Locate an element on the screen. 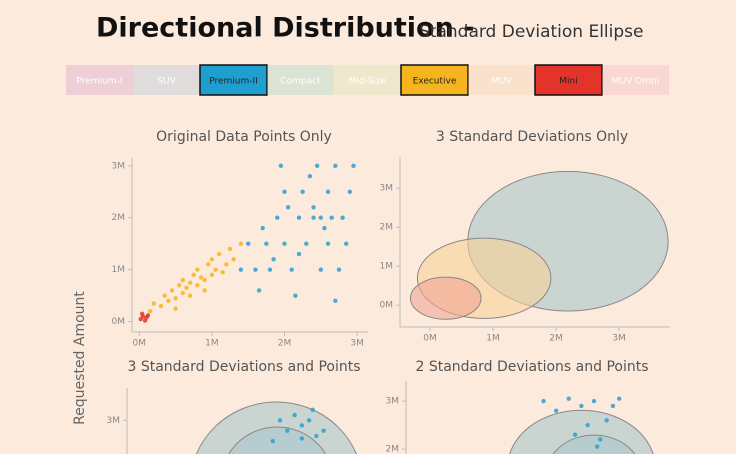 The width and height of the screenshot is (736, 454). legend-label: Mini is located at coordinates (568, 82).